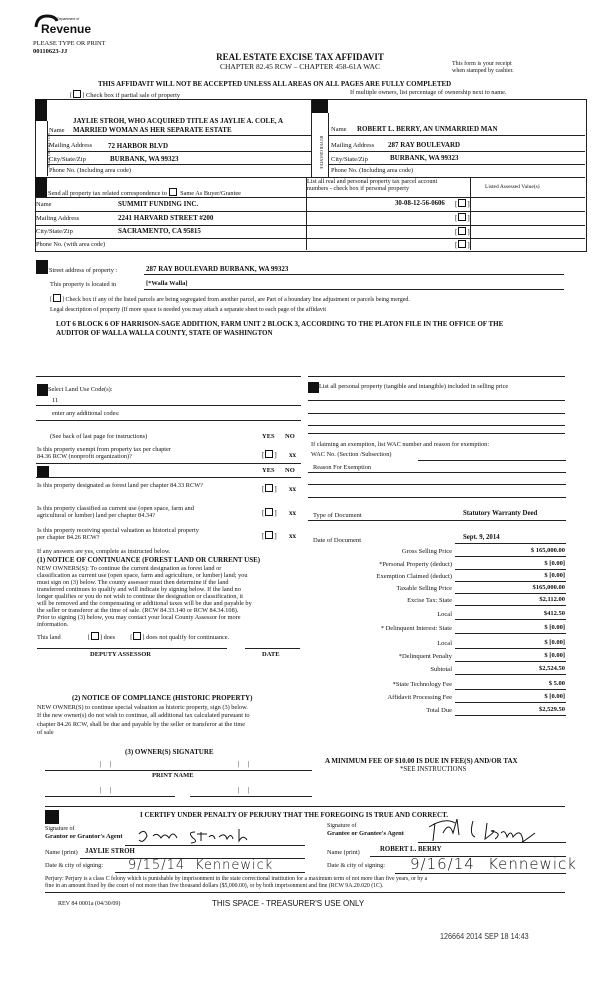  What do you see at coordinates (532, 864) in the screenshot?
I see `grantee-city: Kennewick` at bounding box center [532, 864].